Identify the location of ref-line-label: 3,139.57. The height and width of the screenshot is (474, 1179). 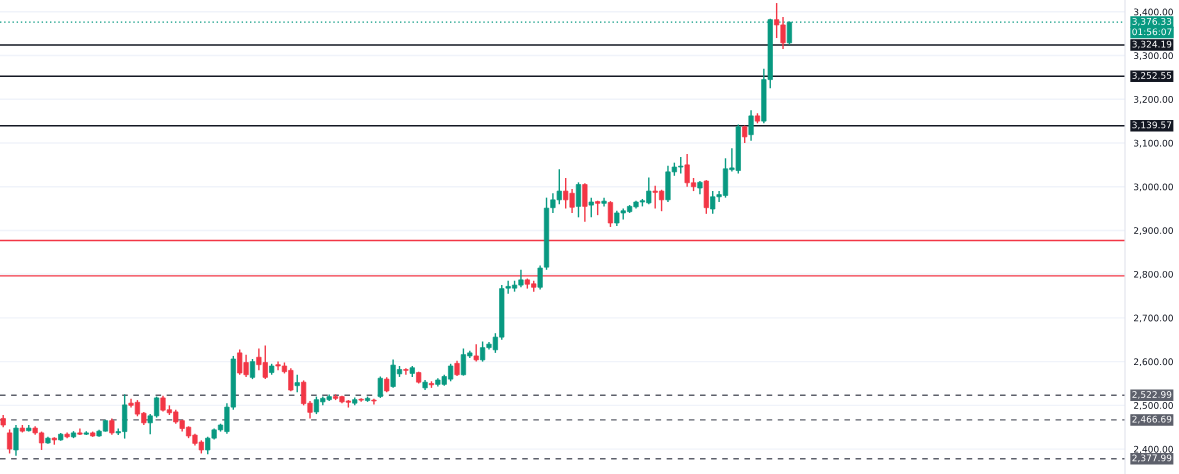
(1152, 125).